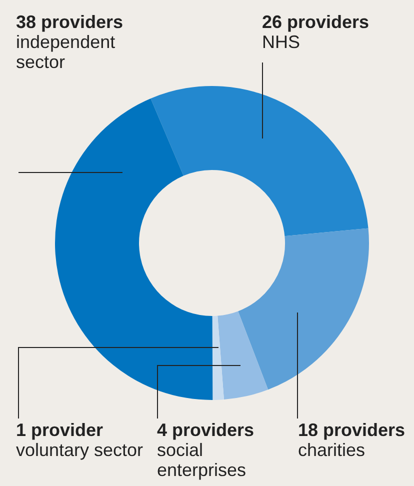 Image resolution: width=414 pixels, height=486 pixels. I want to click on data-label: 4 providers, so click(206, 430).